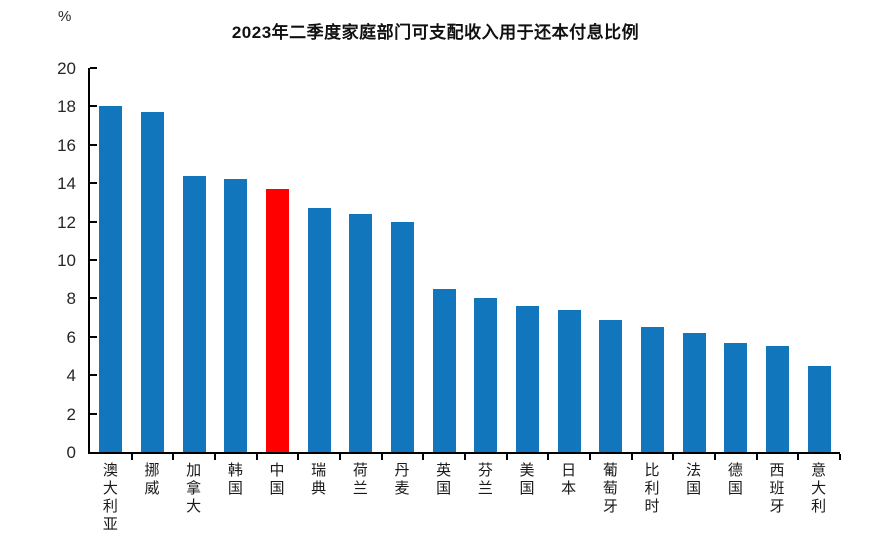 This screenshot has height=550, width=871. What do you see at coordinates (276, 480) in the screenshot?
I see `x-tick-label: 中国` at bounding box center [276, 480].